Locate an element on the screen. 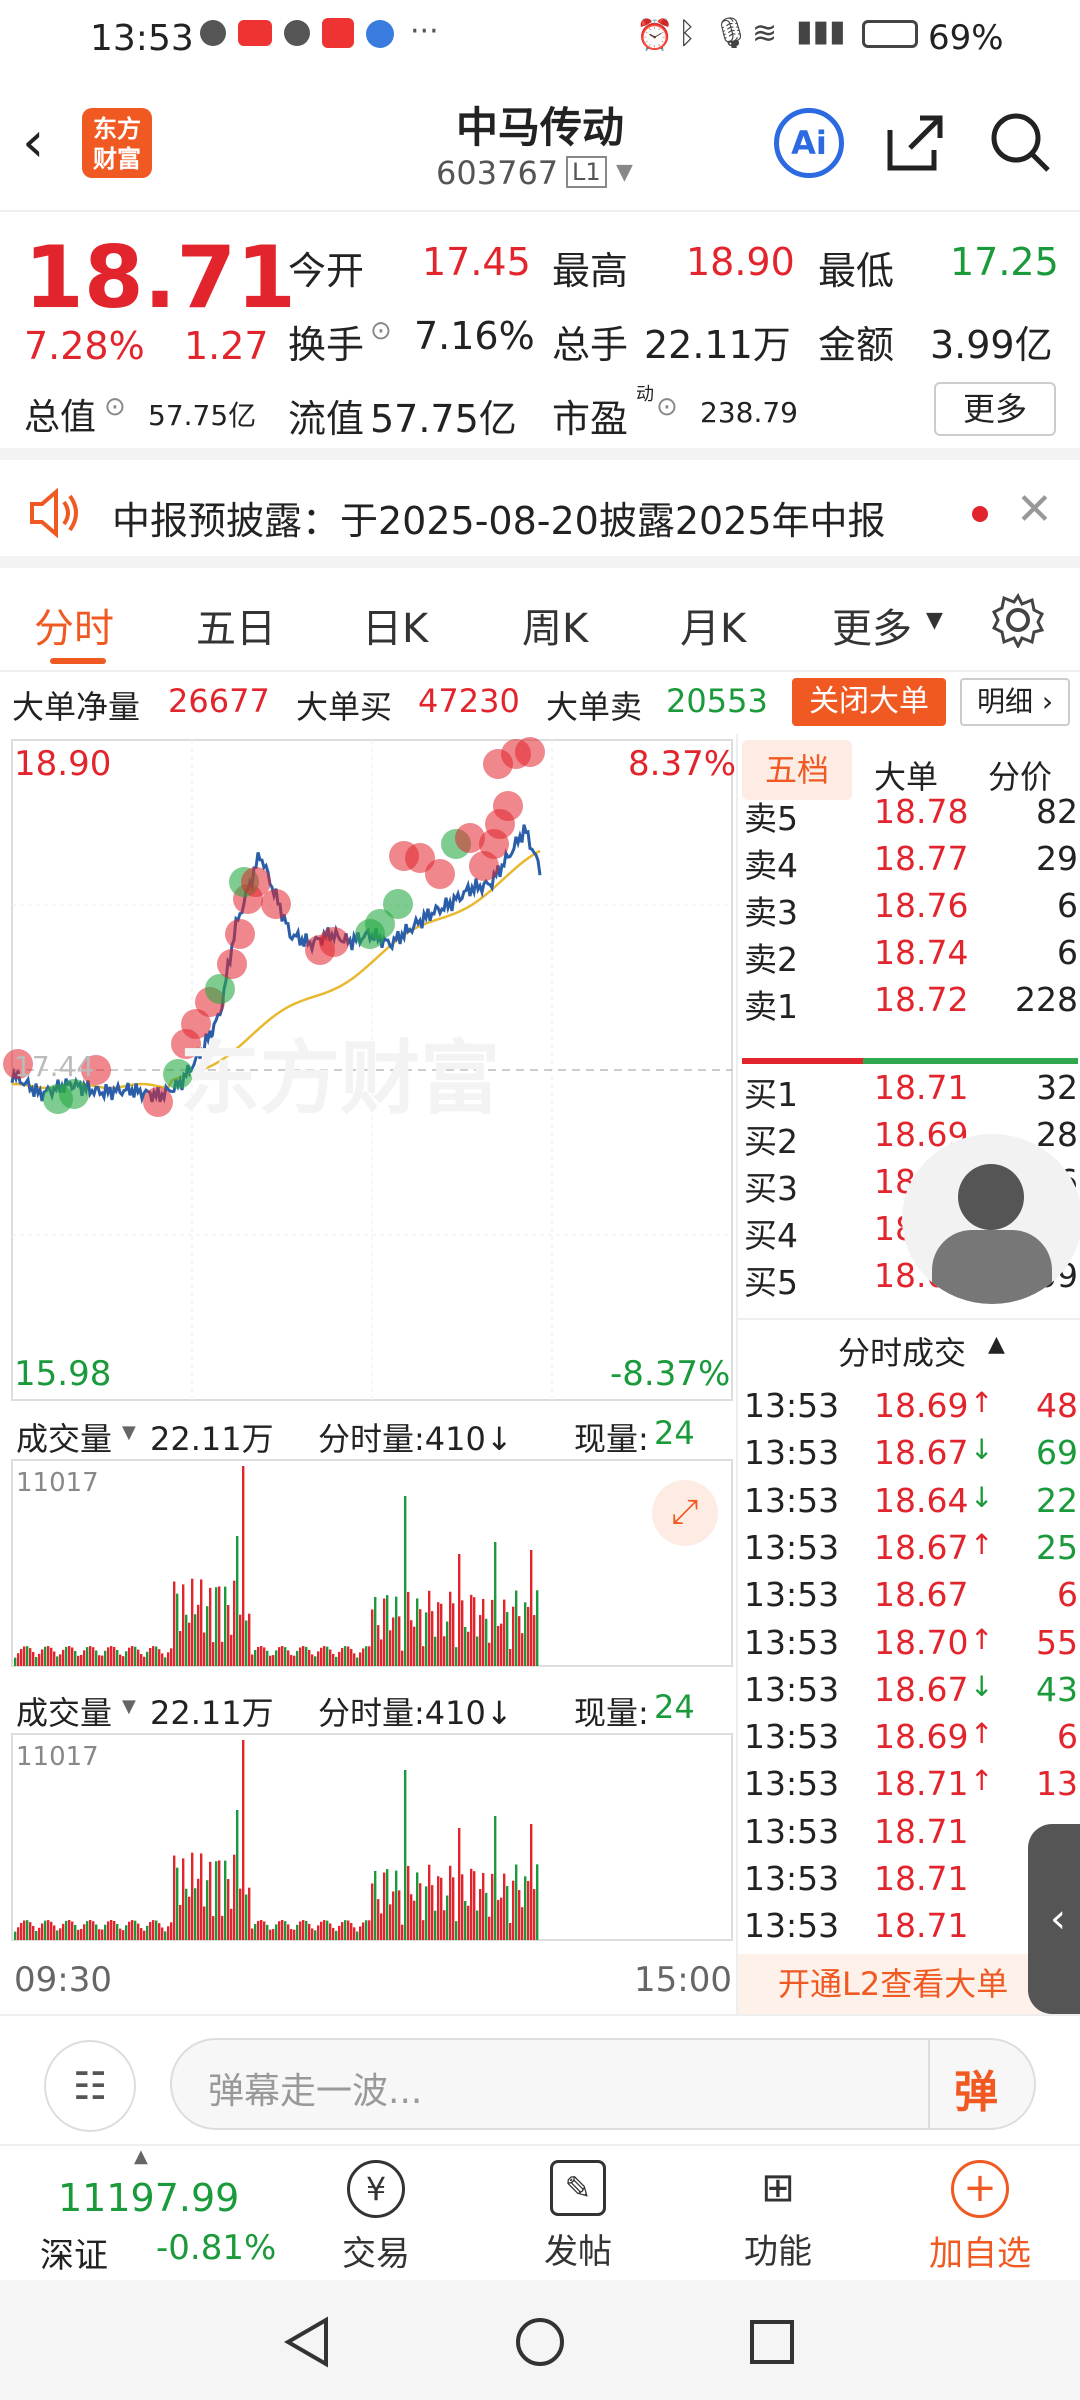 The width and height of the screenshot is (1080, 2400). danmu-send-button: 弹 is located at coordinates (976, 2092).